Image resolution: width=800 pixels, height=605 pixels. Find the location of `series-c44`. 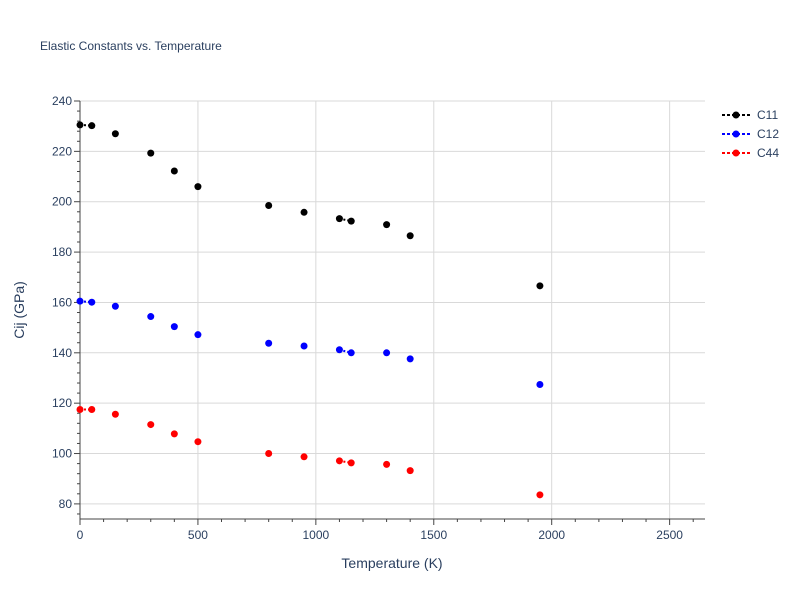

series-c44 is located at coordinates (310, 452).